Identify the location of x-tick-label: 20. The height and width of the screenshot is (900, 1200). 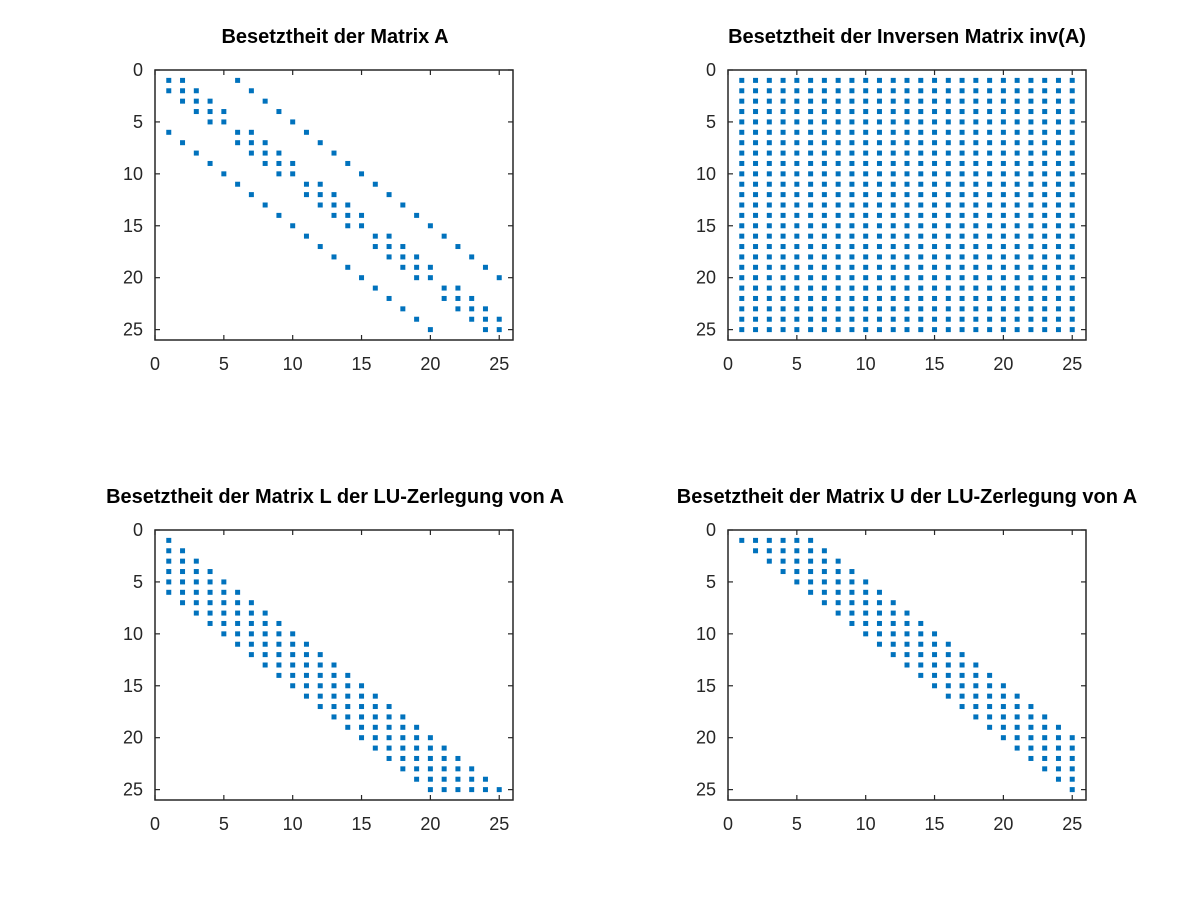
(430, 824).